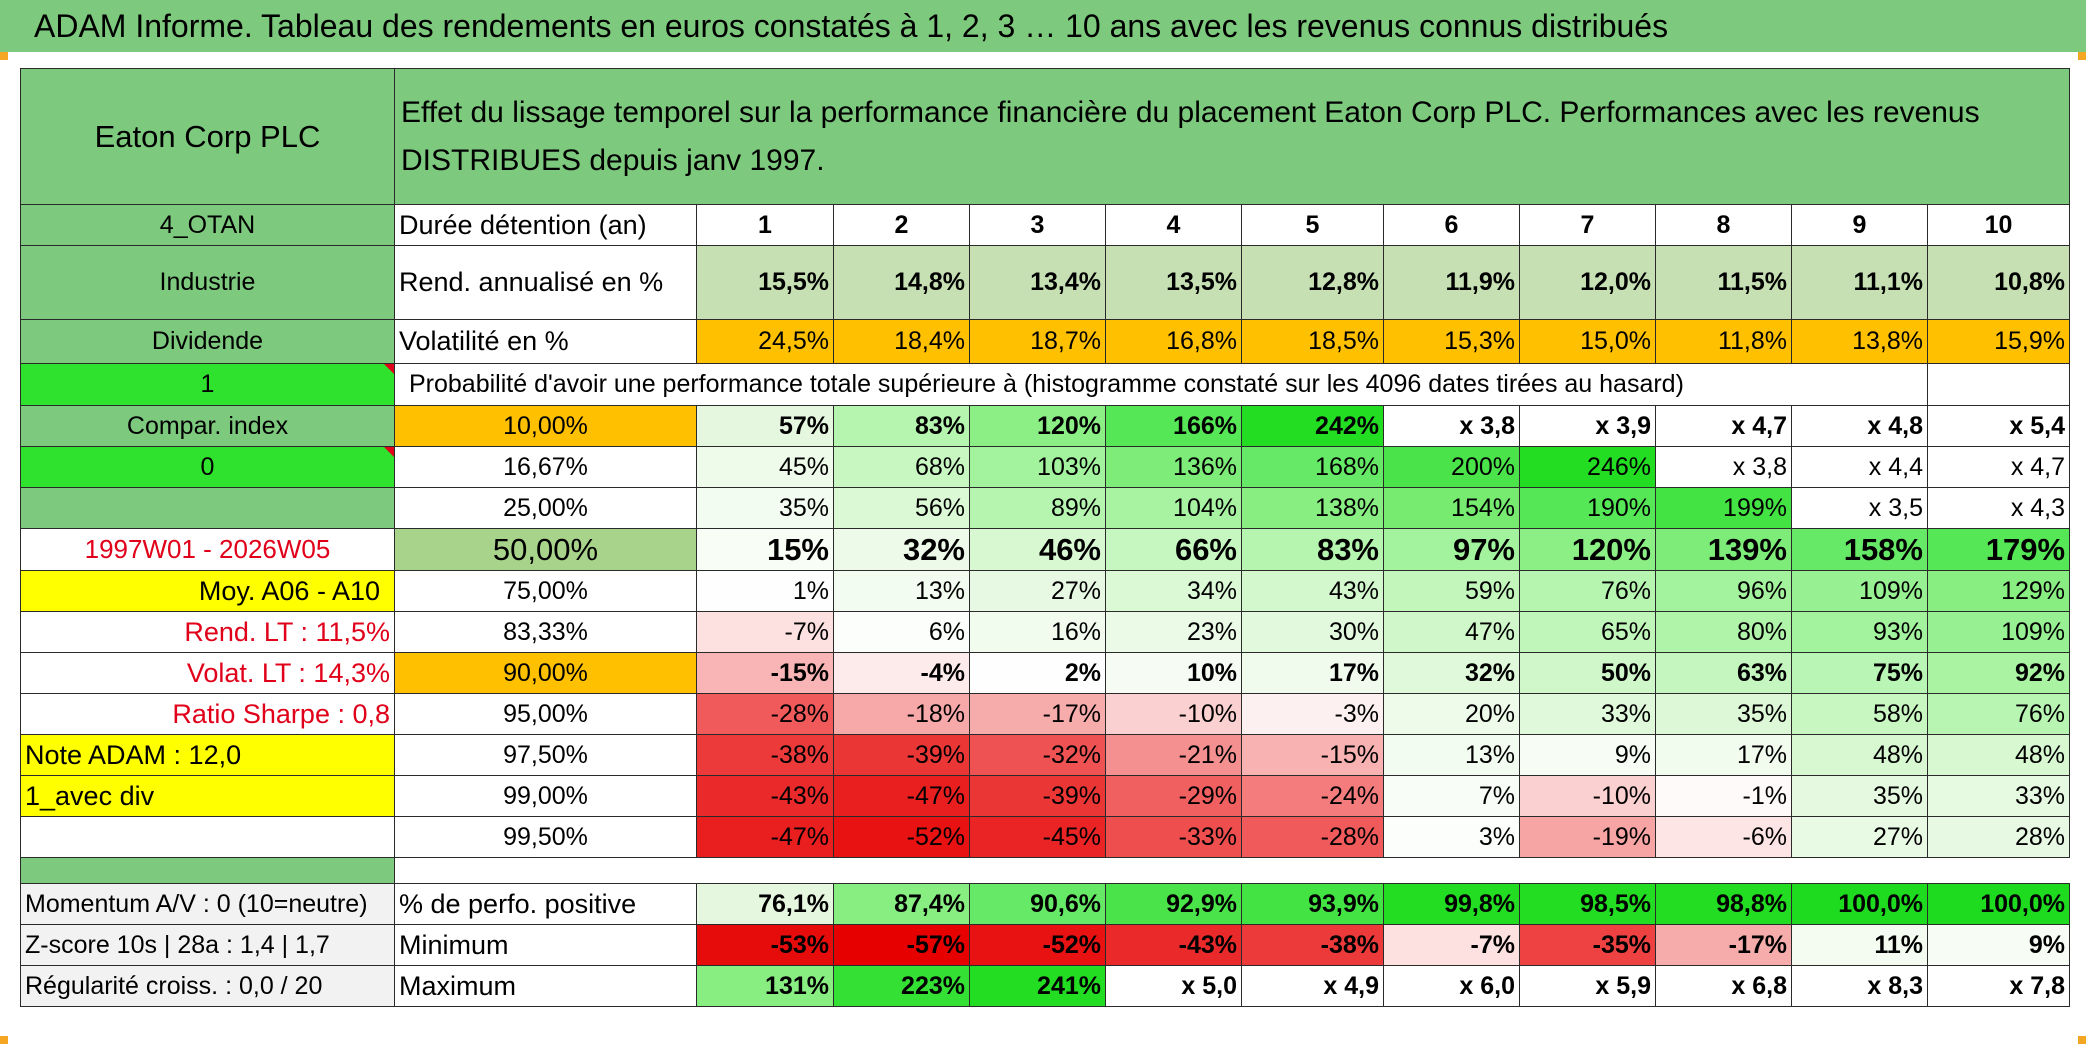  Describe the element at coordinates (1723, 591) in the screenshot. I see `probability-cell: 96%` at that location.